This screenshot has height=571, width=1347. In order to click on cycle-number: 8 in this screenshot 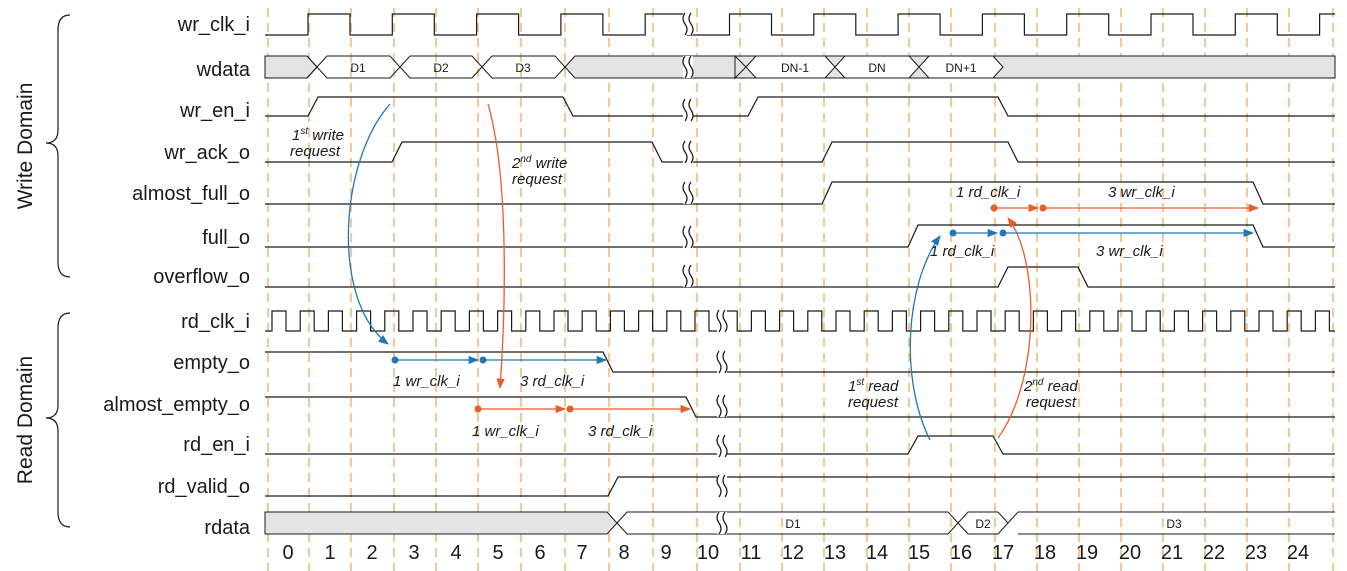, I will do `click(623, 553)`.